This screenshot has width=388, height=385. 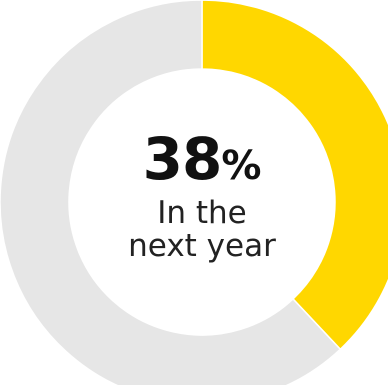 I want to click on center-caption-line-1: In the, so click(x=202, y=213).